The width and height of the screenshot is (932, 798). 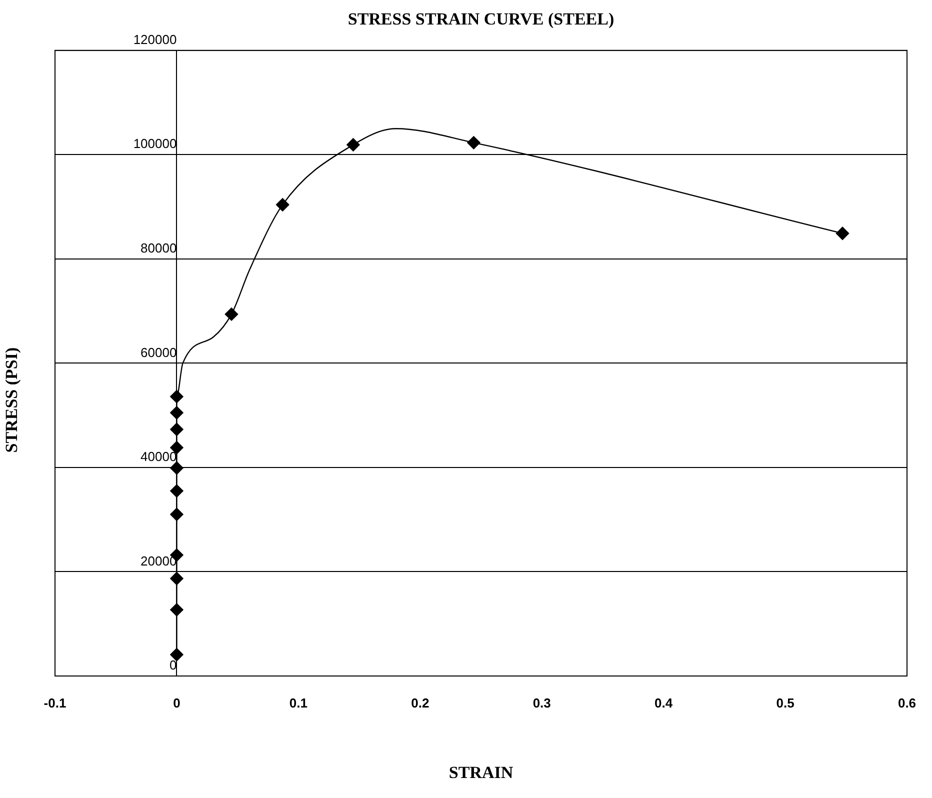 I want to click on x-tick-label: 0.4, so click(x=664, y=702).